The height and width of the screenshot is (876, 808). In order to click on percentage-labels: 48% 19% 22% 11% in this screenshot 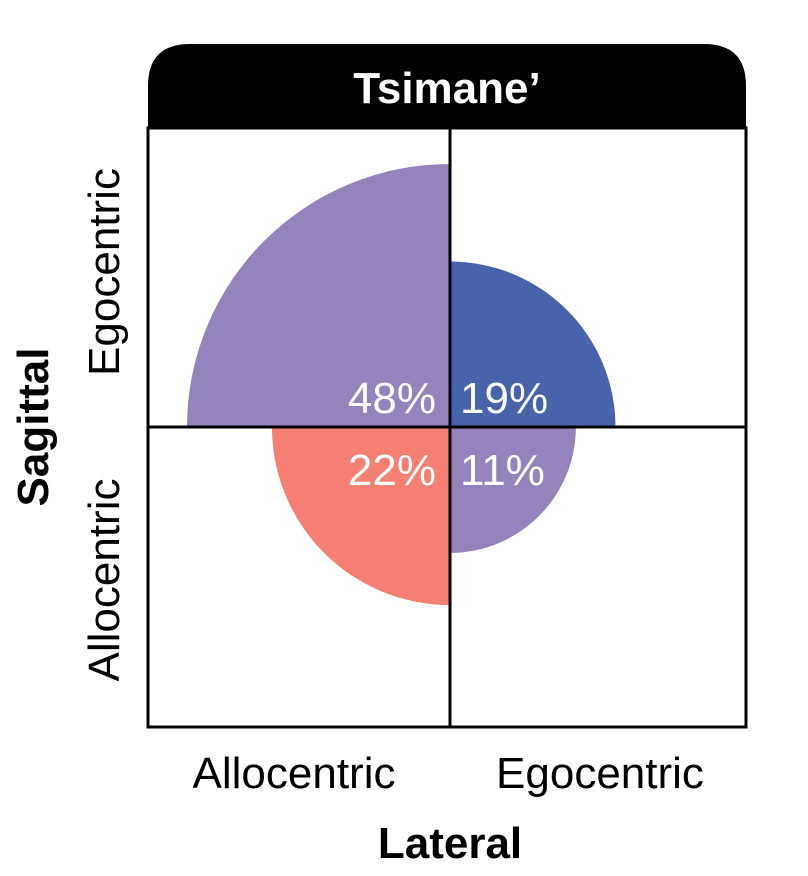, I will do `click(448, 434)`.